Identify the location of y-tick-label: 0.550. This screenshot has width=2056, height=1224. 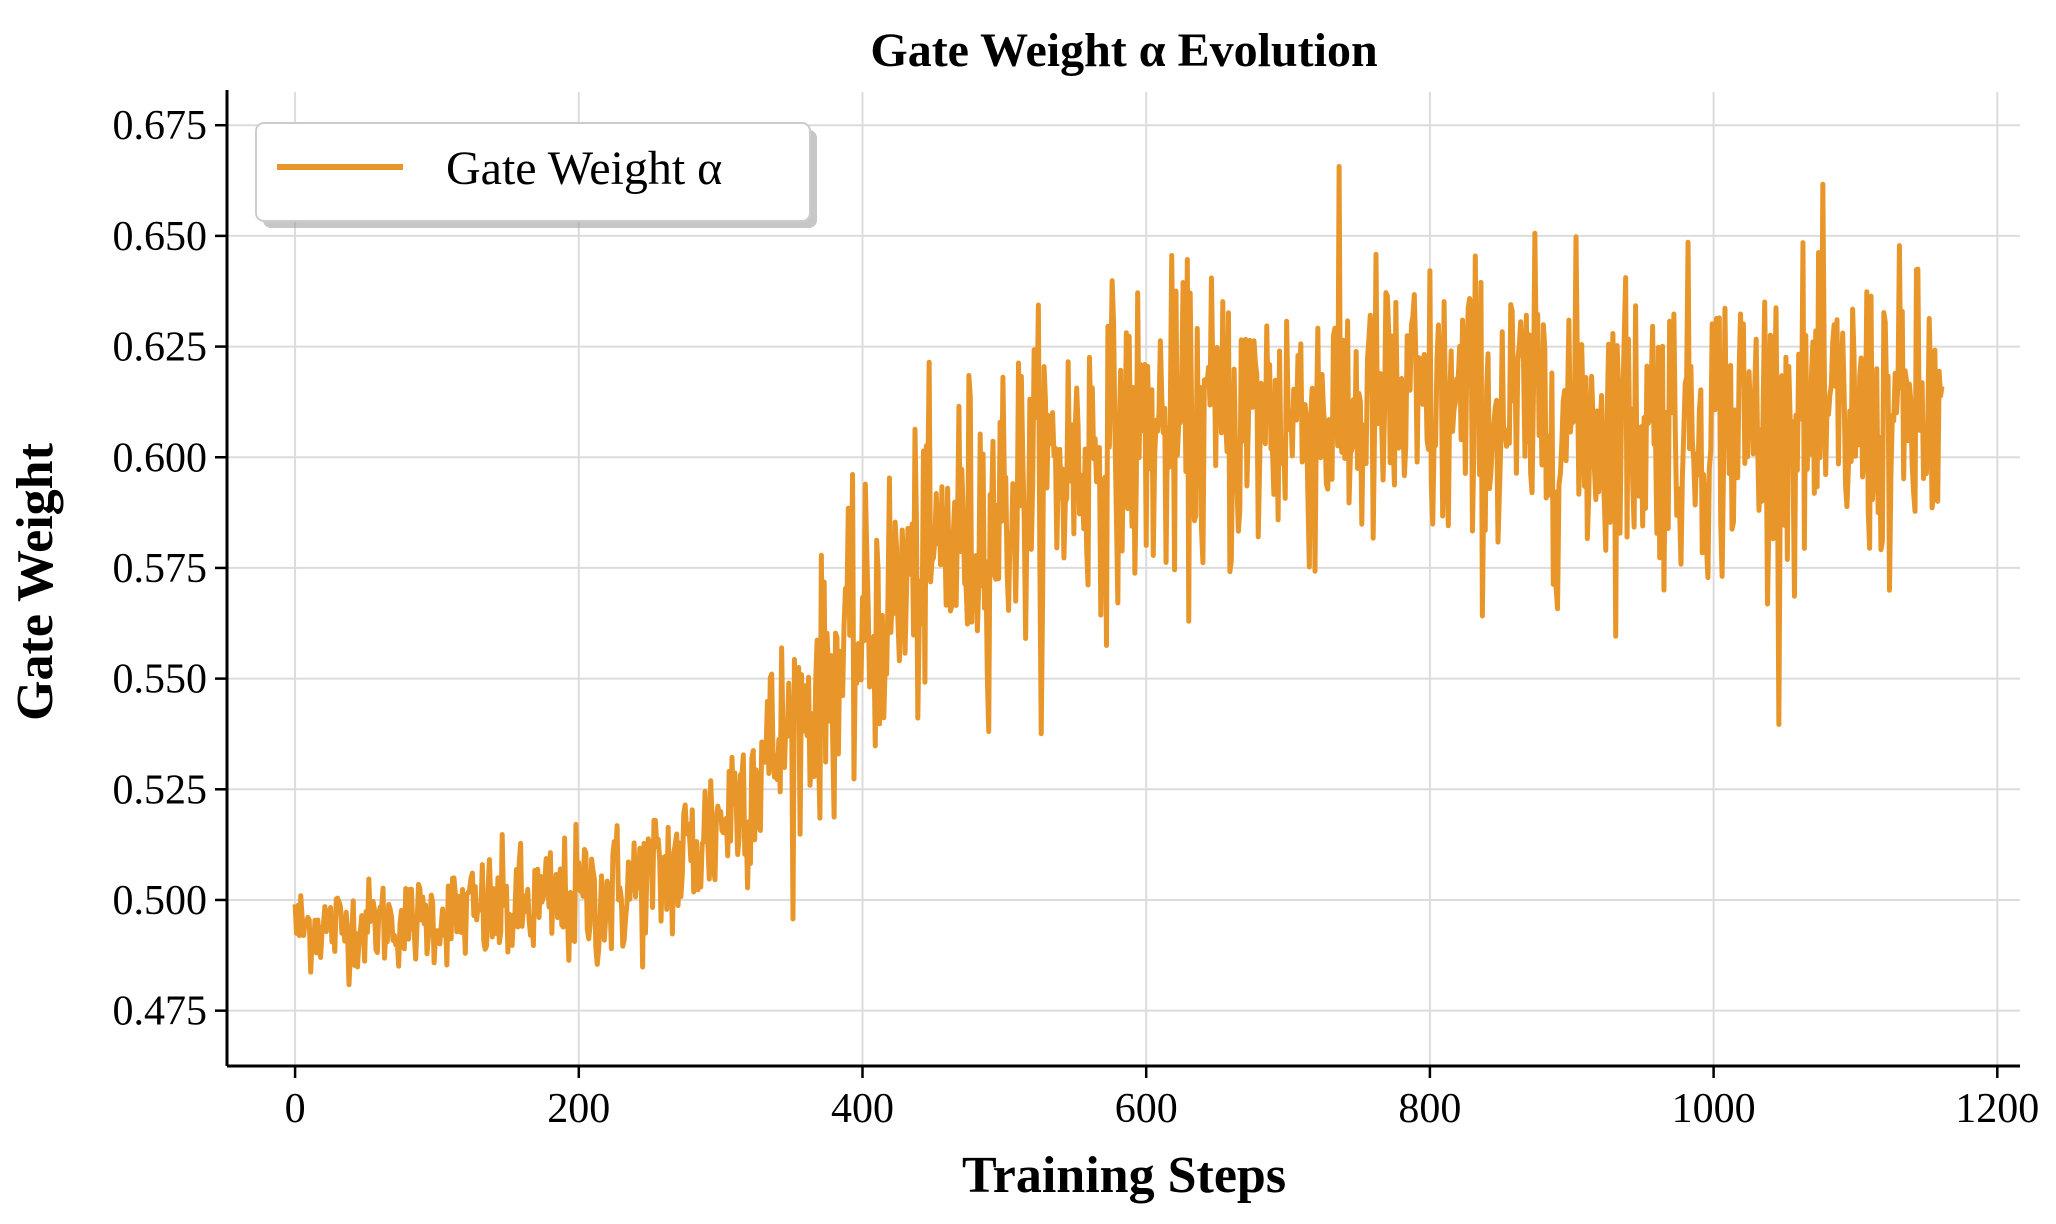
(160, 680).